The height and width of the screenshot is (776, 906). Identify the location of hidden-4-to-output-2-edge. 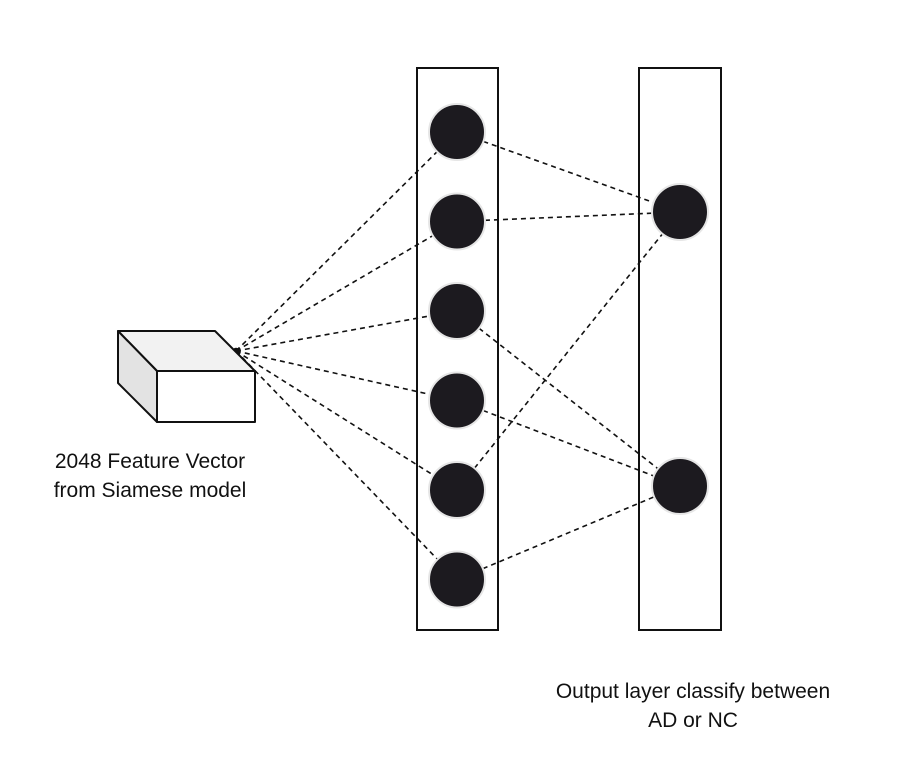
(568, 443).